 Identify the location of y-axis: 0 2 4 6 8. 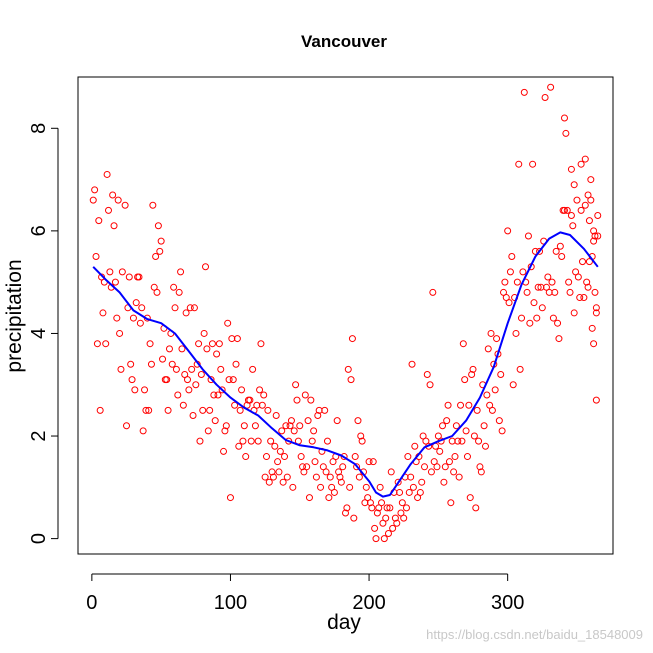
(43, 333).